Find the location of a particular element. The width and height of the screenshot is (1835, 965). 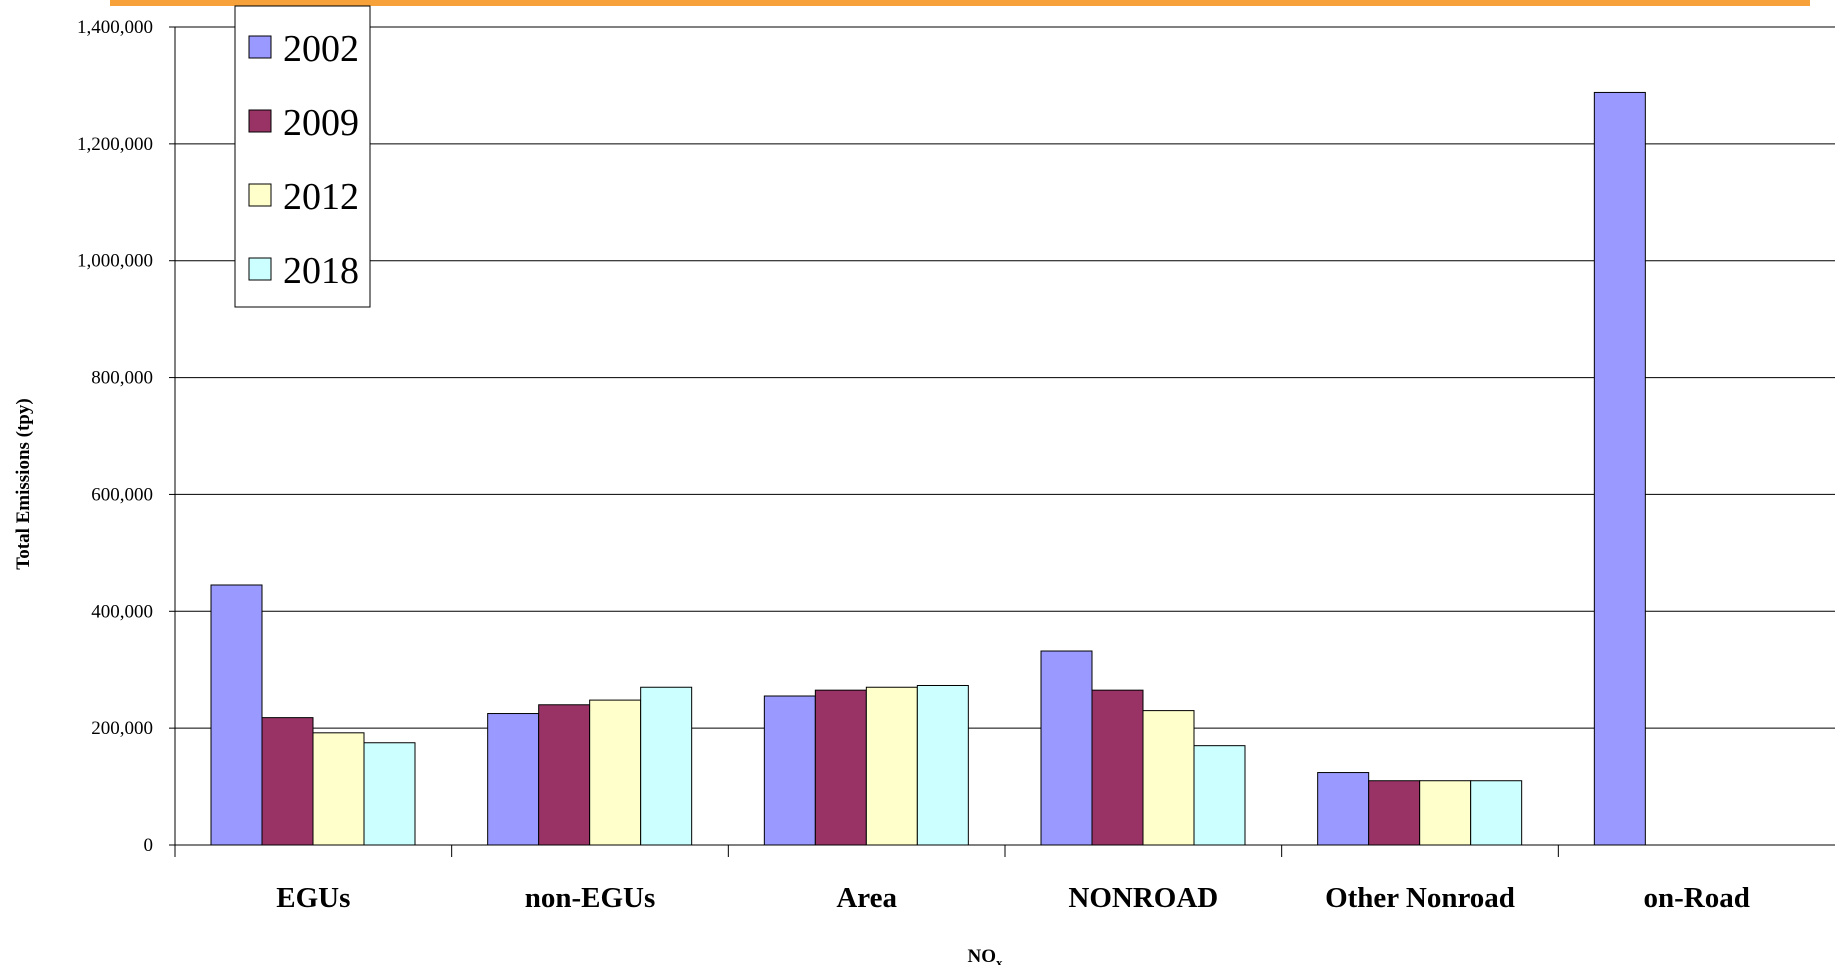

bar-2018-nonroad is located at coordinates (1219, 795).